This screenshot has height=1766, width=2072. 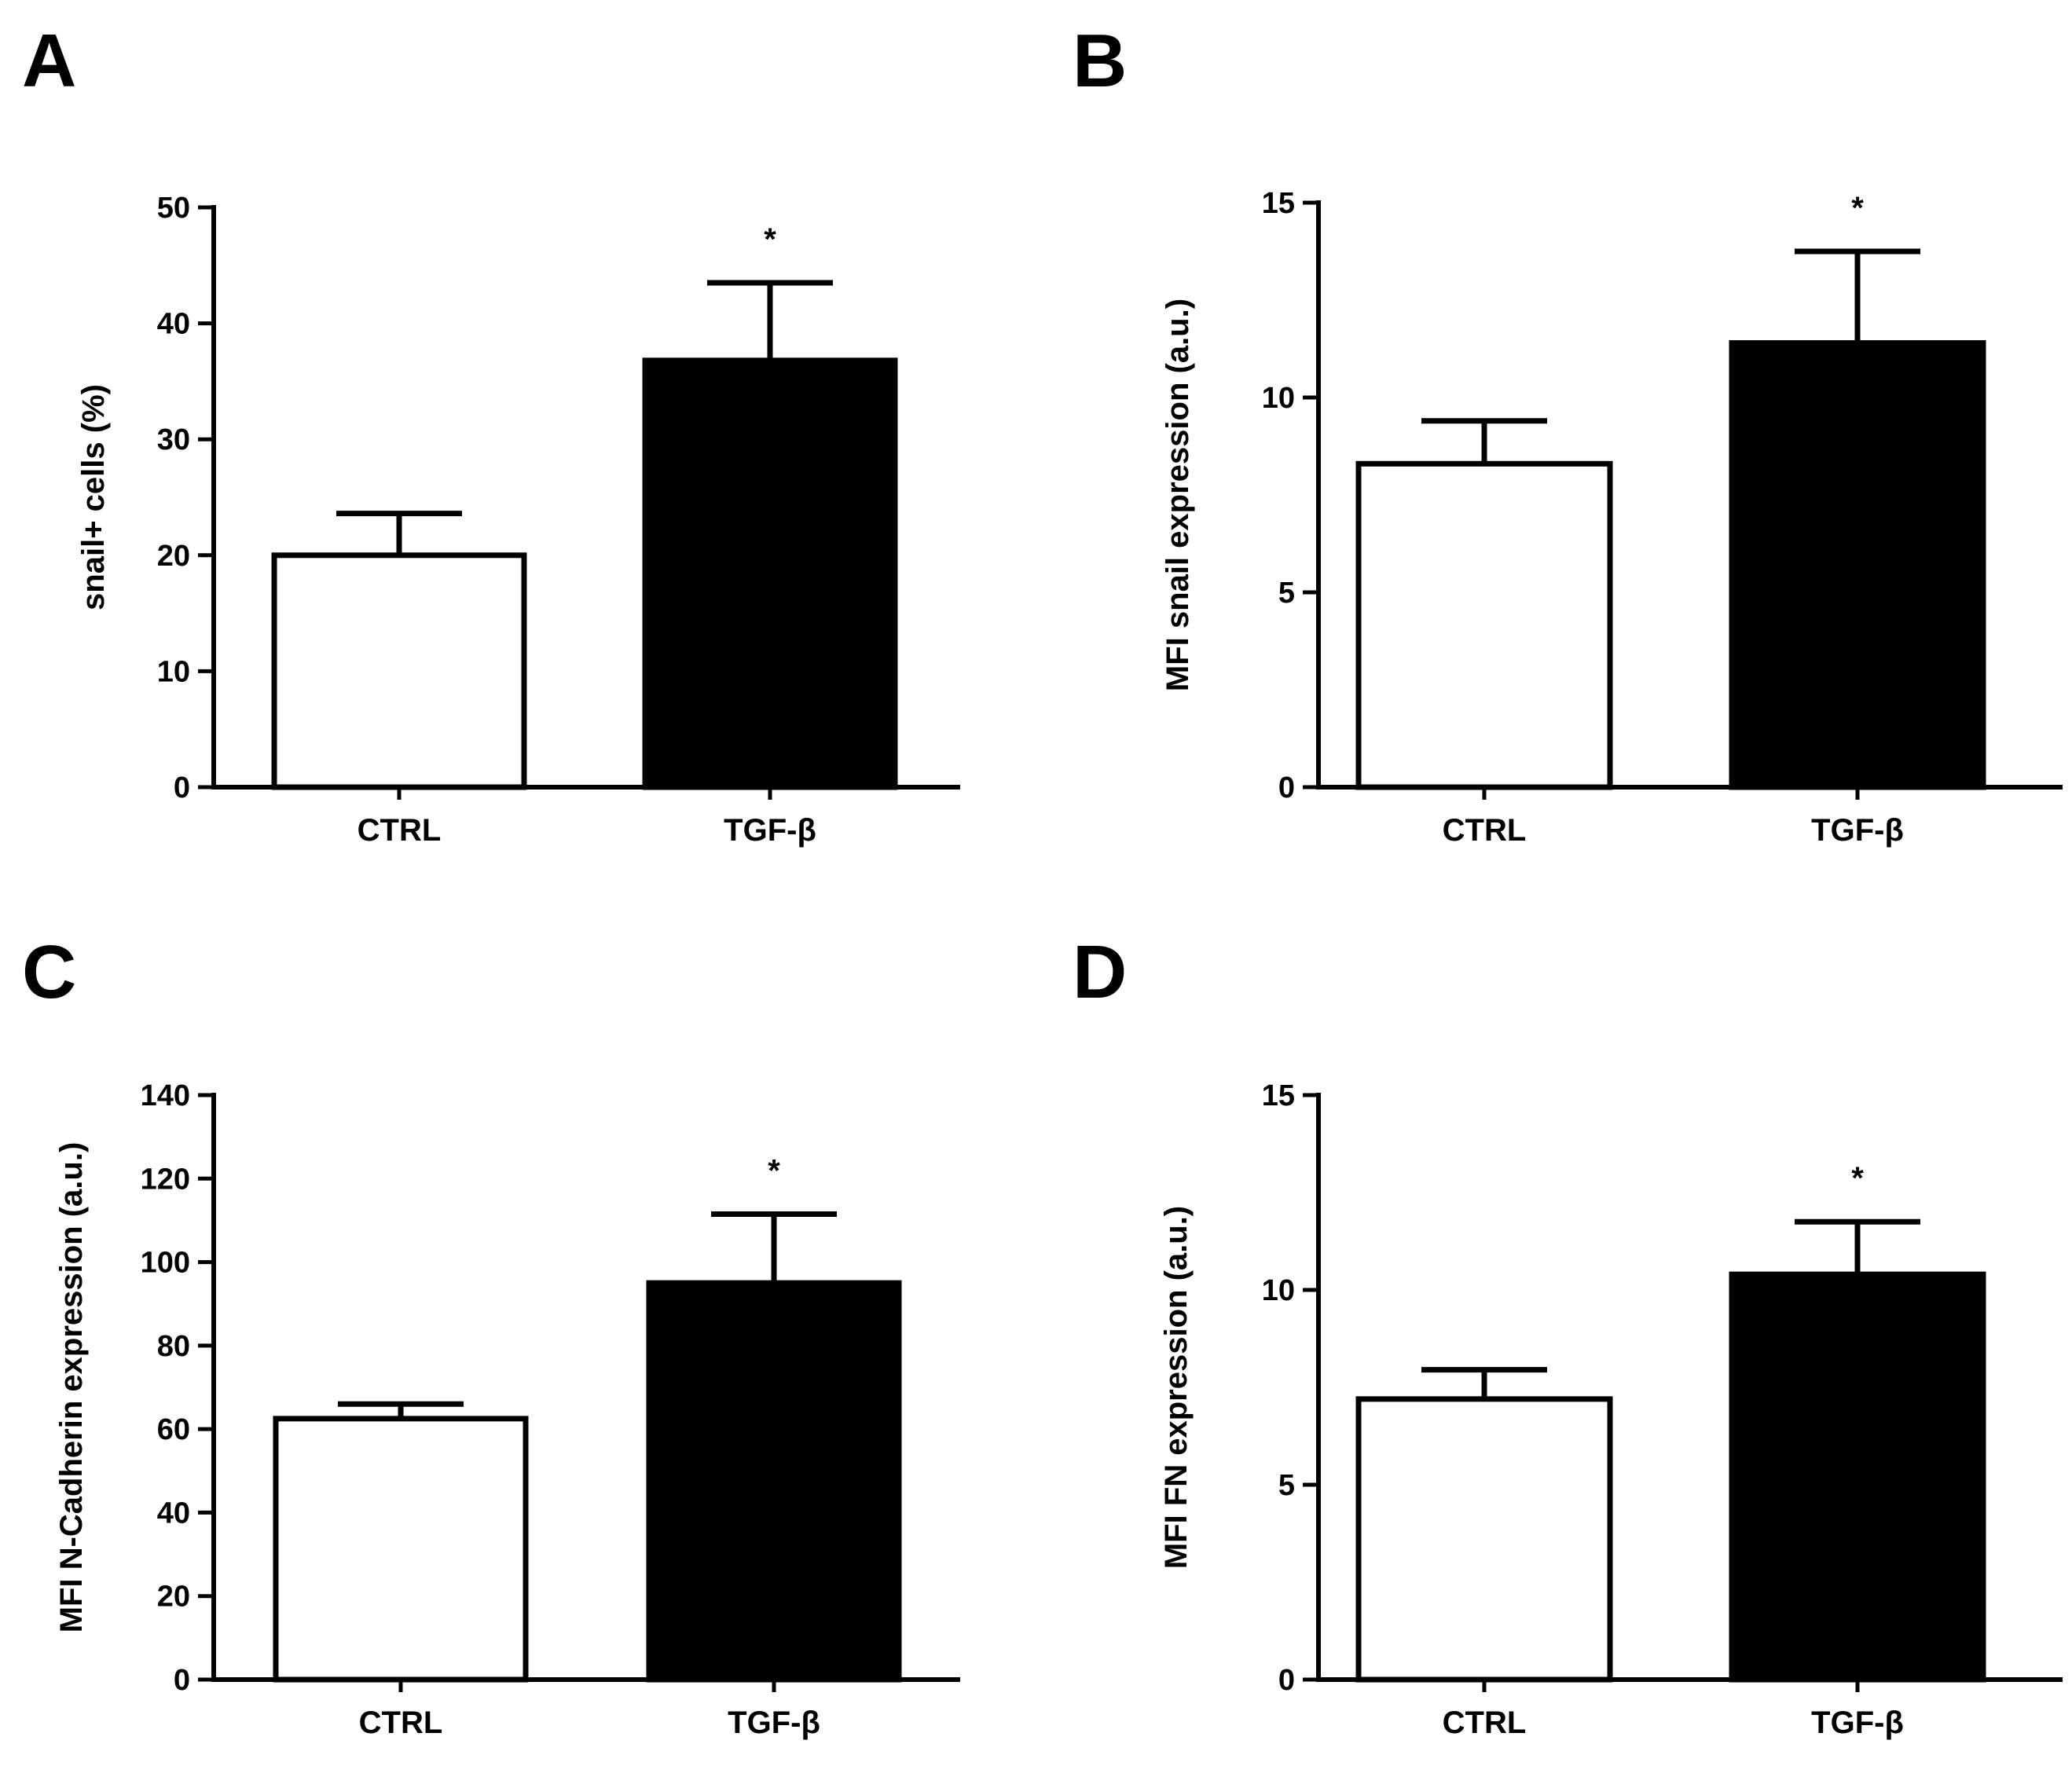 What do you see at coordinates (93, 497) in the screenshot?
I see `y-axis-title: snail+ cells (%)` at bounding box center [93, 497].